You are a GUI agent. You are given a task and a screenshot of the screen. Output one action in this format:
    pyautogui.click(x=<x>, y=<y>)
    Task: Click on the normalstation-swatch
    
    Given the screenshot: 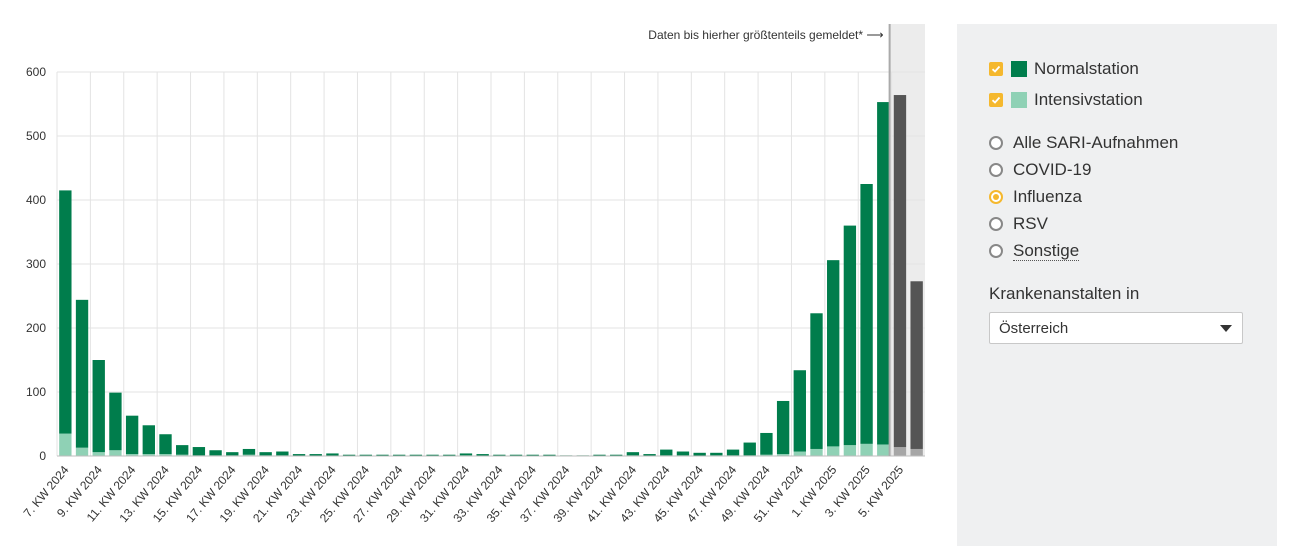 What is the action you would take?
    pyautogui.click(x=1019, y=69)
    